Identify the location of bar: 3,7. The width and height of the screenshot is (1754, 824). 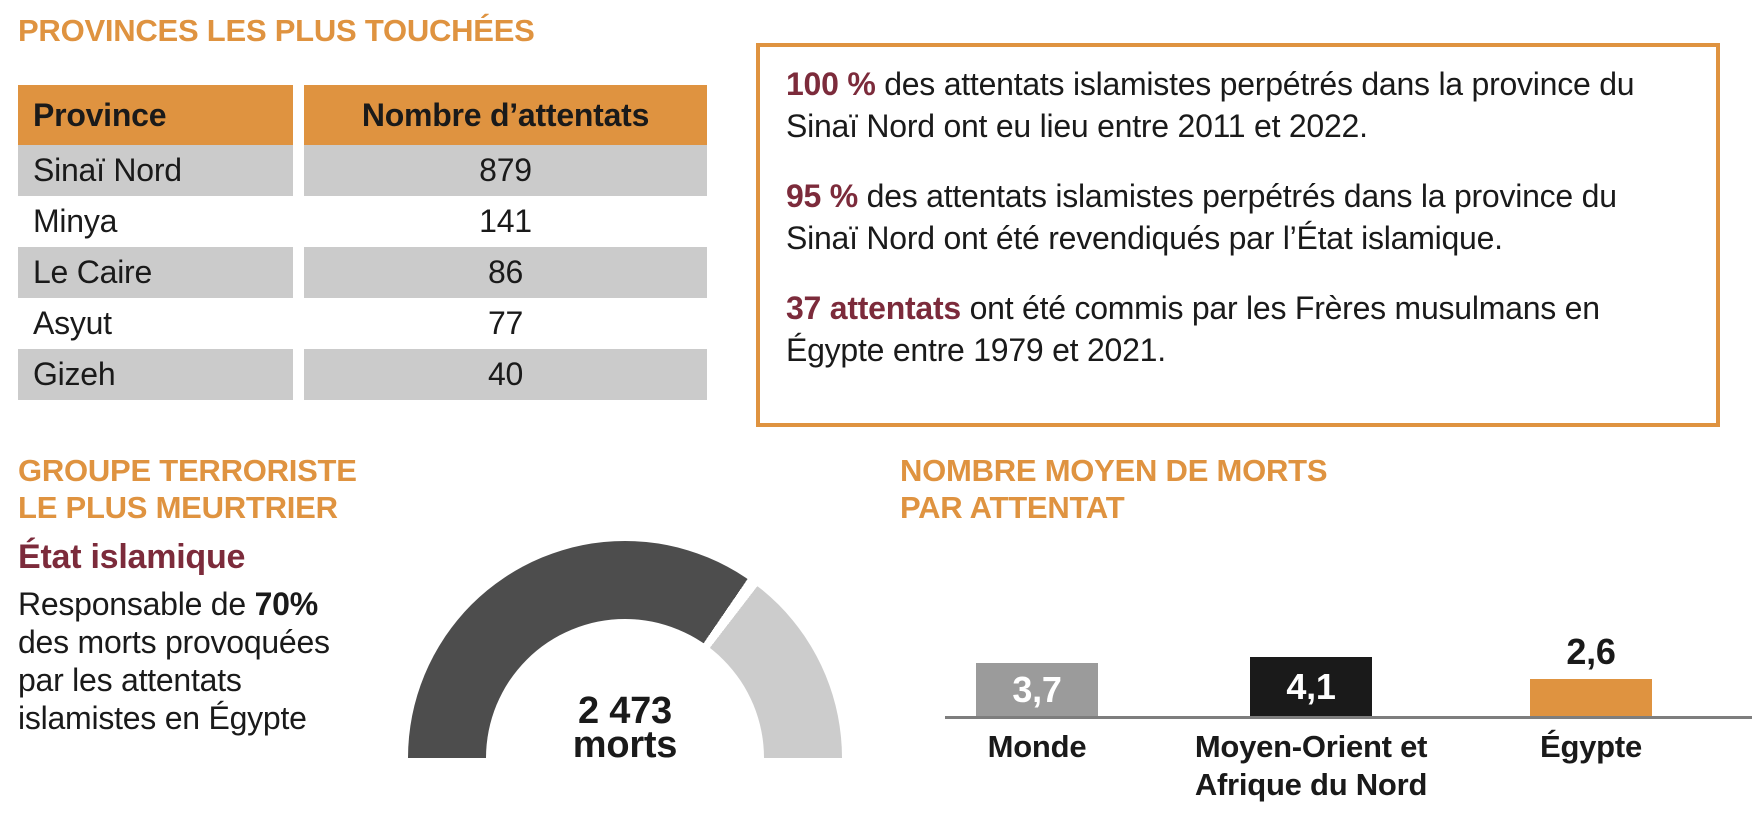
(1037, 690).